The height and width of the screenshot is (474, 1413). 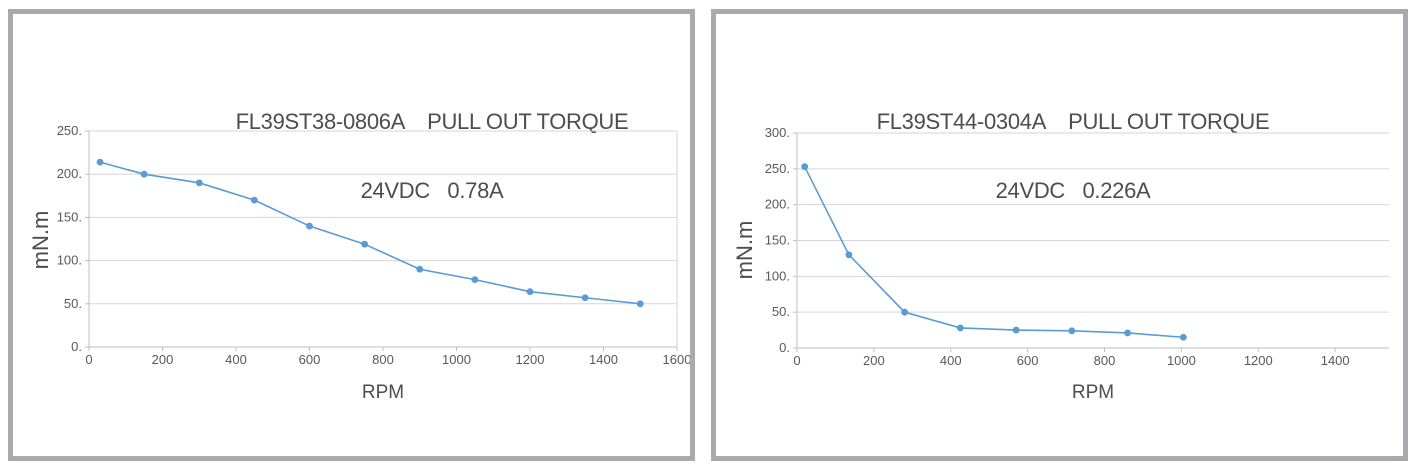 What do you see at coordinates (777, 132) in the screenshot?
I see `y-tick-label: 300.` at bounding box center [777, 132].